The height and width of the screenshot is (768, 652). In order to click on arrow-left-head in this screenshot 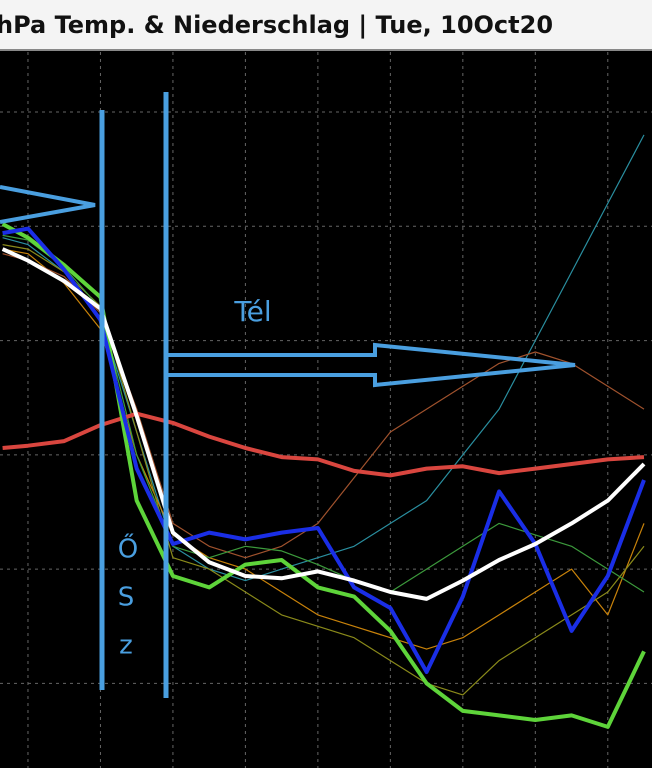, I will do `click(48, 204)`.